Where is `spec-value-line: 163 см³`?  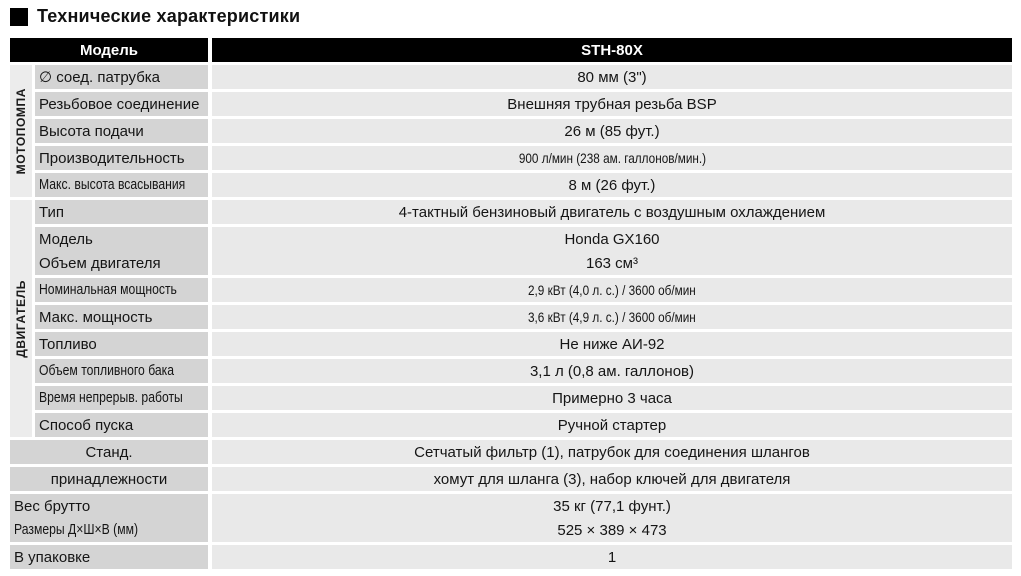 spec-value-line: 163 см³ is located at coordinates (612, 263).